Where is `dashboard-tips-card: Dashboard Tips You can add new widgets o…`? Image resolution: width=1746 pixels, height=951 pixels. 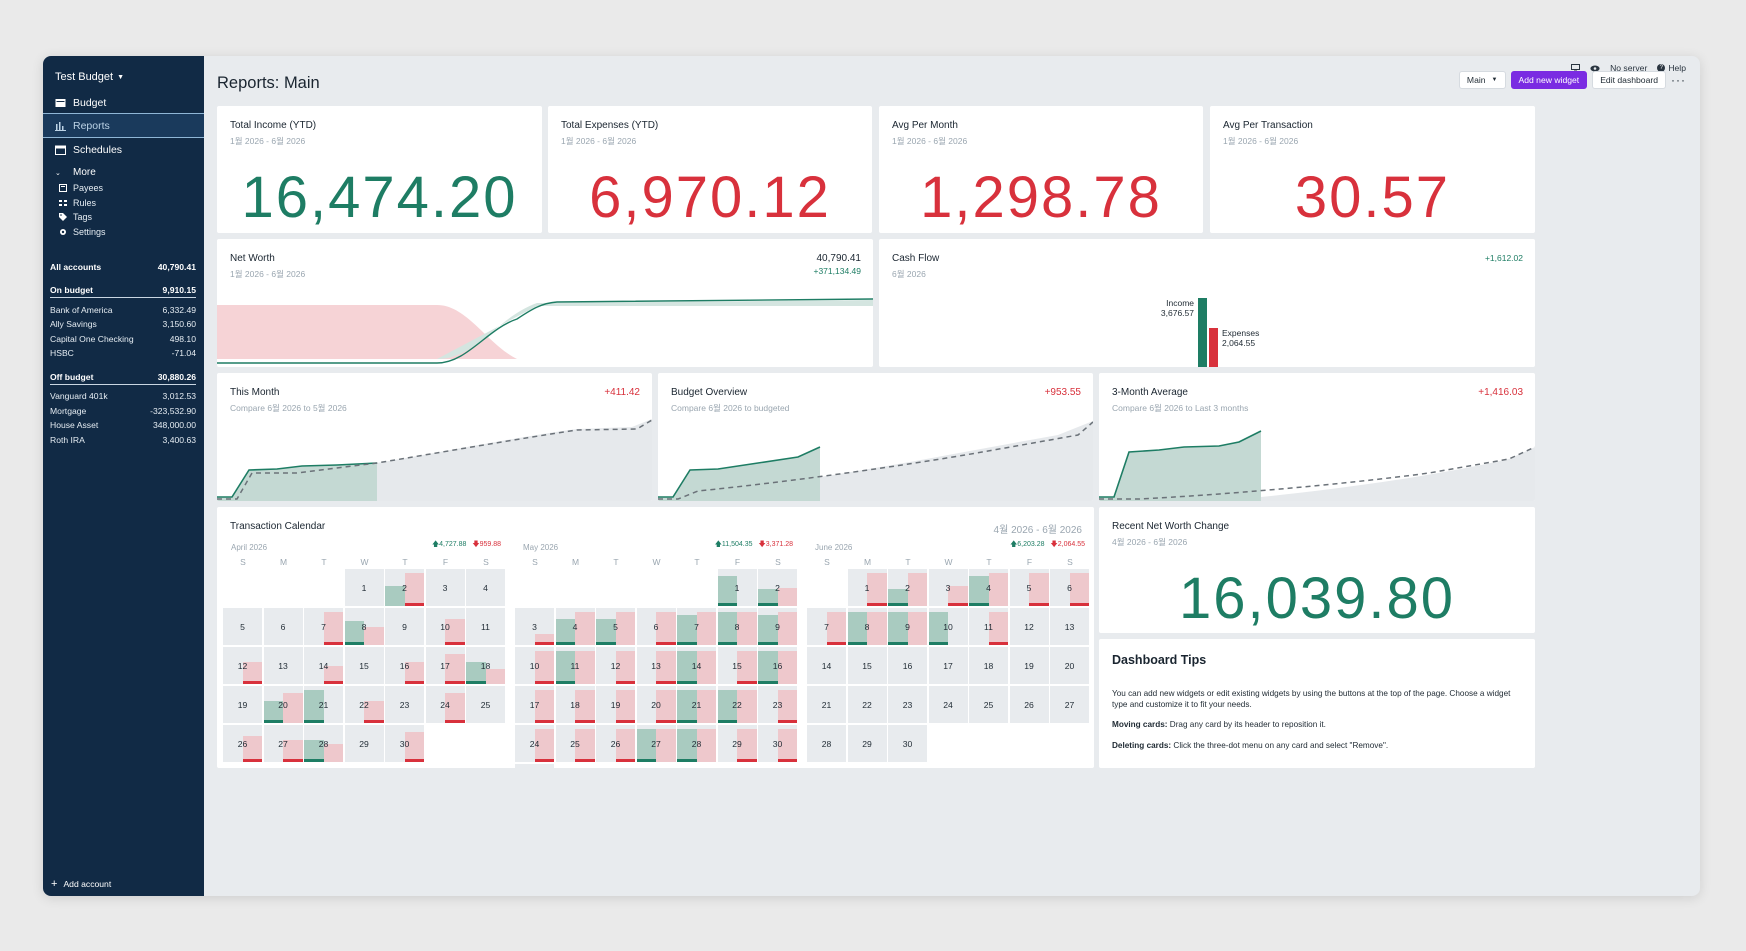
dashboard-tips-card: Dashboard Tips You can add new widgets o… is located at coordinates (1317, 703).